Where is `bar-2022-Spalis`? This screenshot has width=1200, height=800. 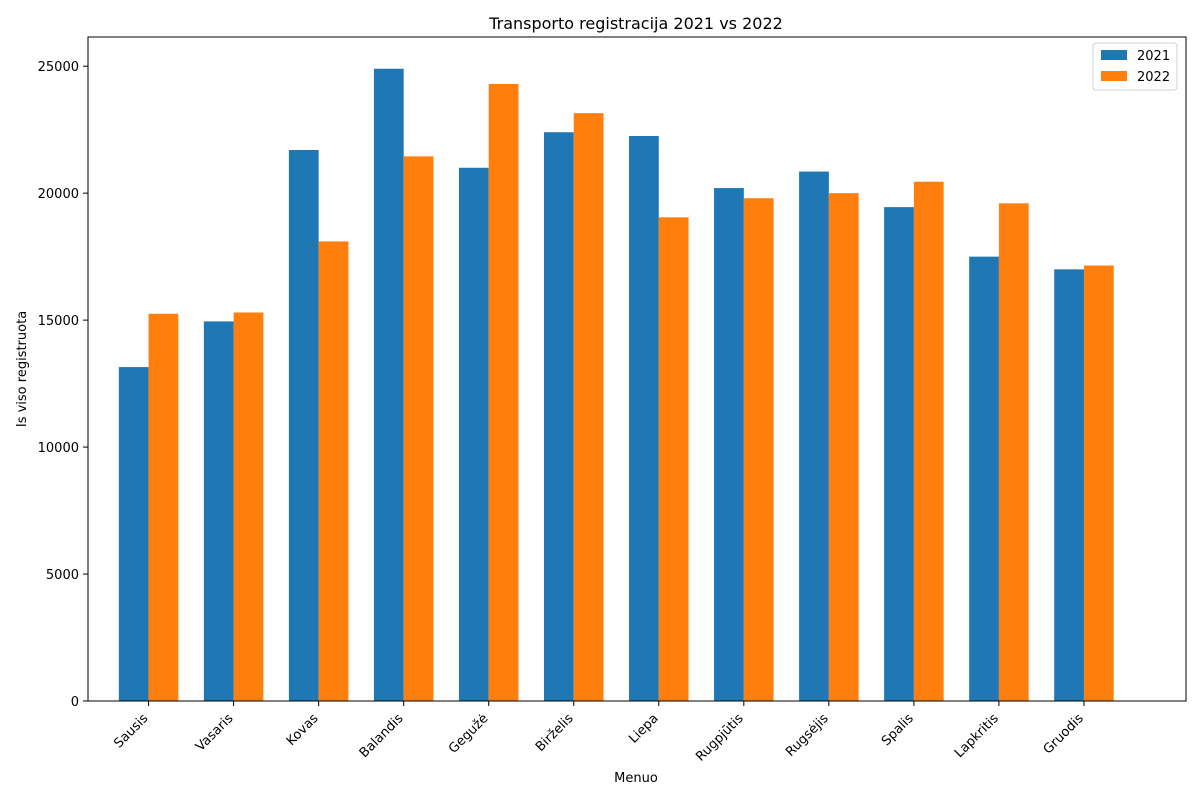 bar-2022-Spalis is located at coordinates (928, 441).